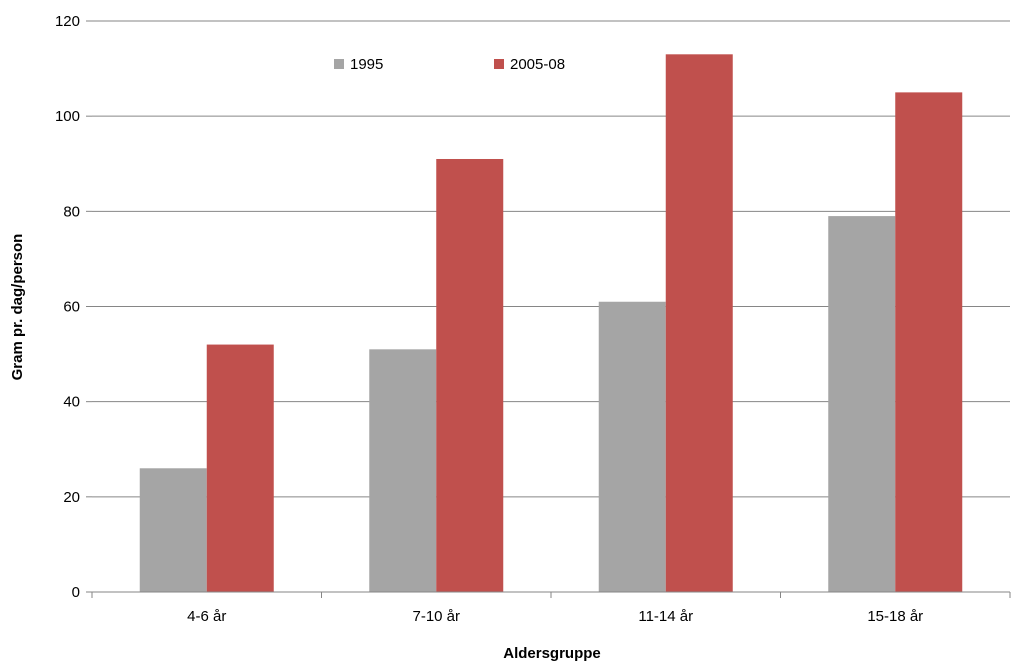 The image size is (1014, 666). Describe the element at coordinates (339, 64) in the screenshot. I see `legend-swatch-1995` at that location.